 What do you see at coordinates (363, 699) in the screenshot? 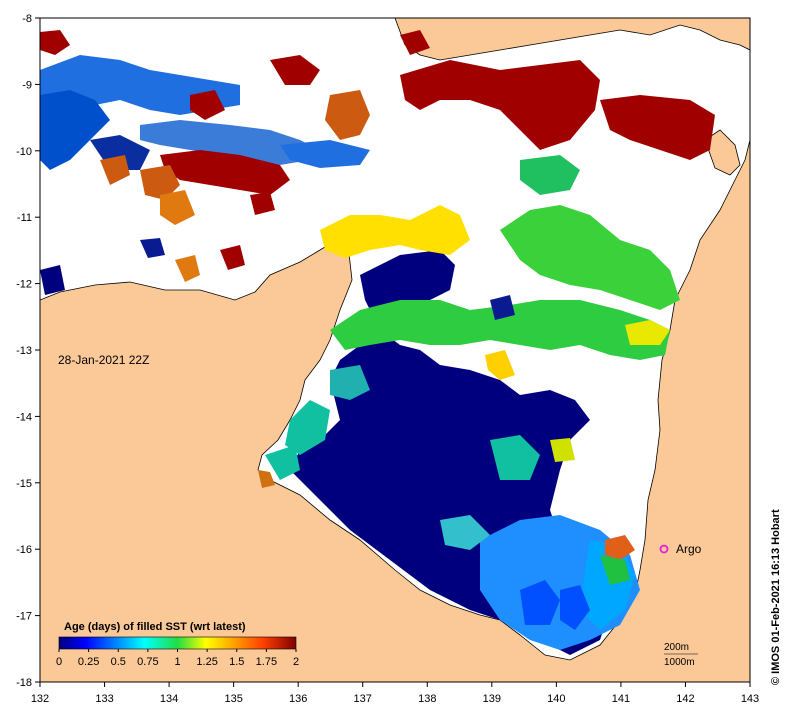
I see `x-tick-label: 137` at bounding box center [363, 699].